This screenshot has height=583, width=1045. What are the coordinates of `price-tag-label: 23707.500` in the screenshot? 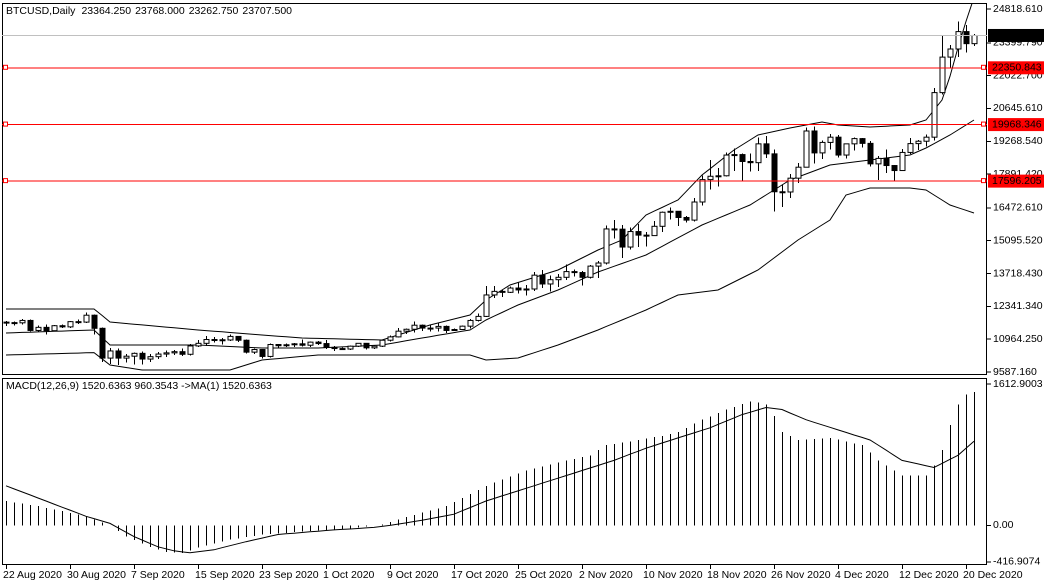 It's located at (1017, 35).